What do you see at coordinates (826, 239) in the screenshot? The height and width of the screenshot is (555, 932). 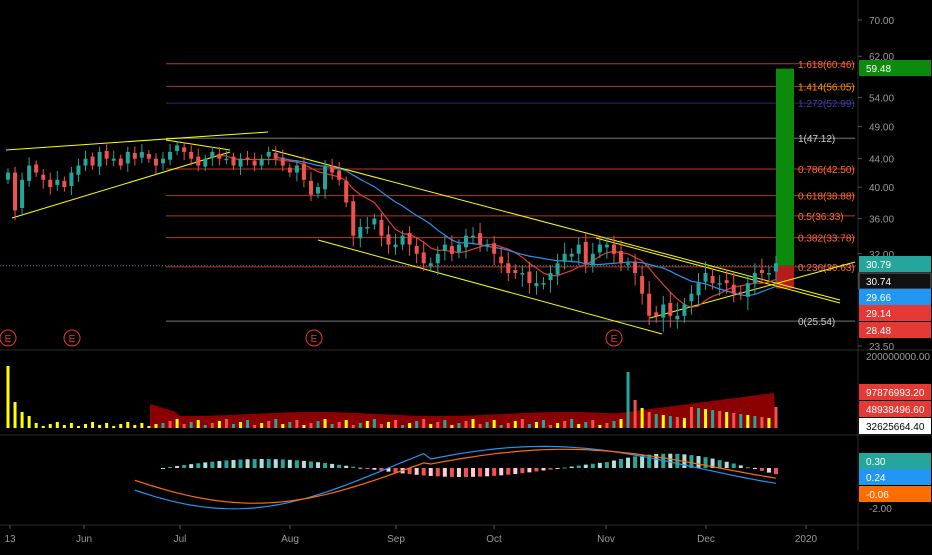 I see `fib-level-label: 0.382(33.78)` at bounding box center [826, 239].